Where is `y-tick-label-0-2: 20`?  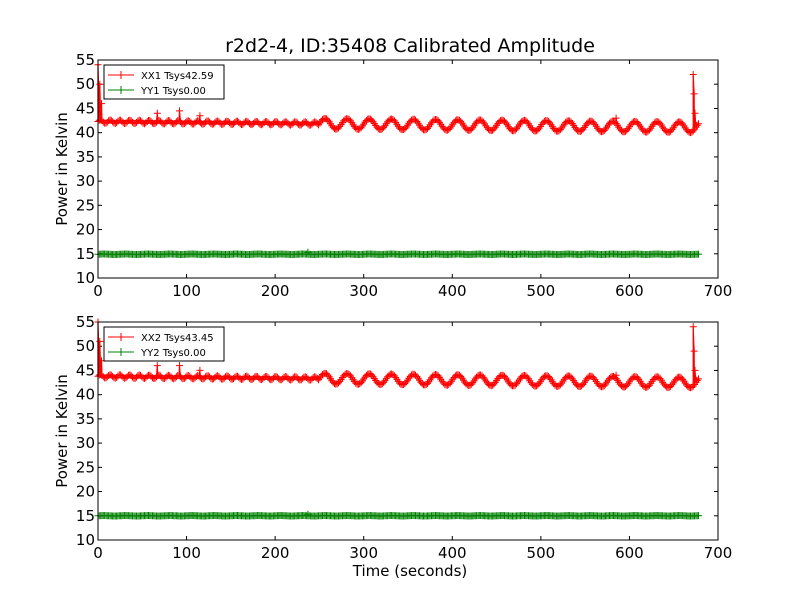 y-tick-label-0-2: 20 is located at coordinates (85, 230).